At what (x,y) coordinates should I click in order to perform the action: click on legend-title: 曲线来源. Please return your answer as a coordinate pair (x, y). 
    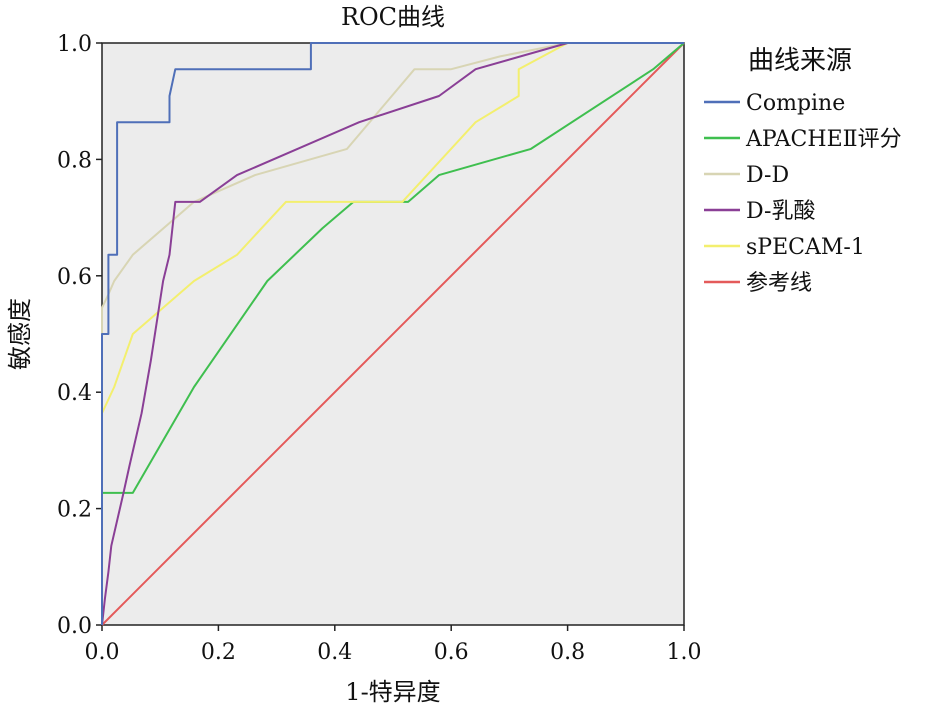
    Looking at the image, I should click on (800, 61).